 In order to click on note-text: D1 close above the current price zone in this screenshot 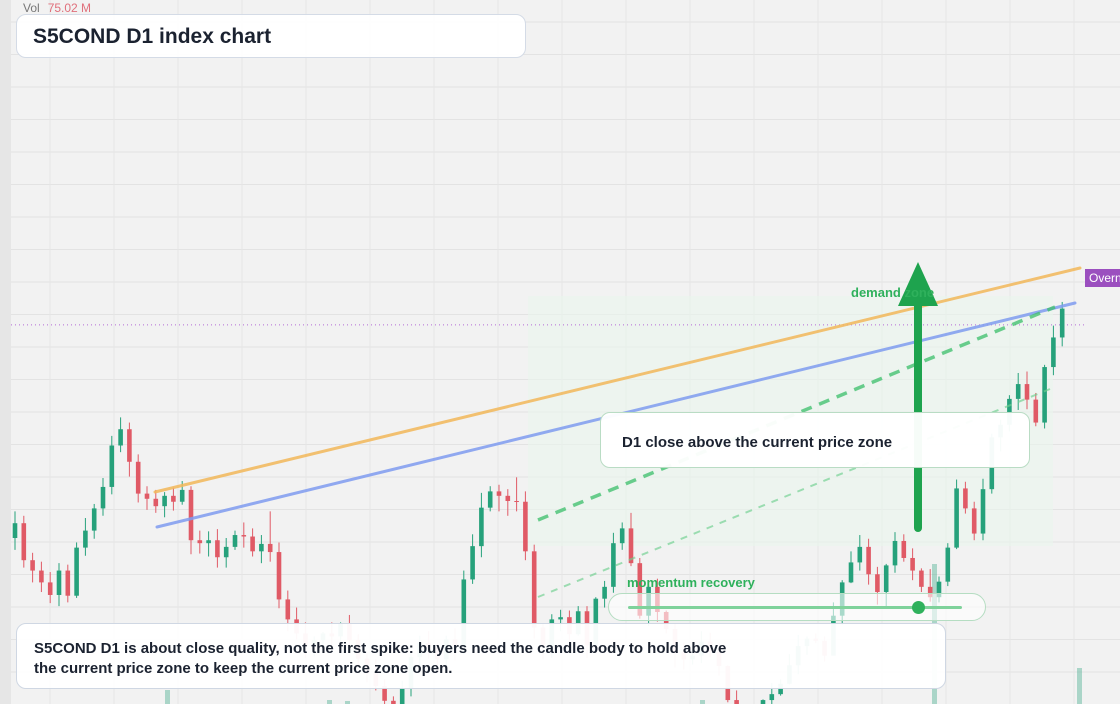, I will do `click(757, 442)`.